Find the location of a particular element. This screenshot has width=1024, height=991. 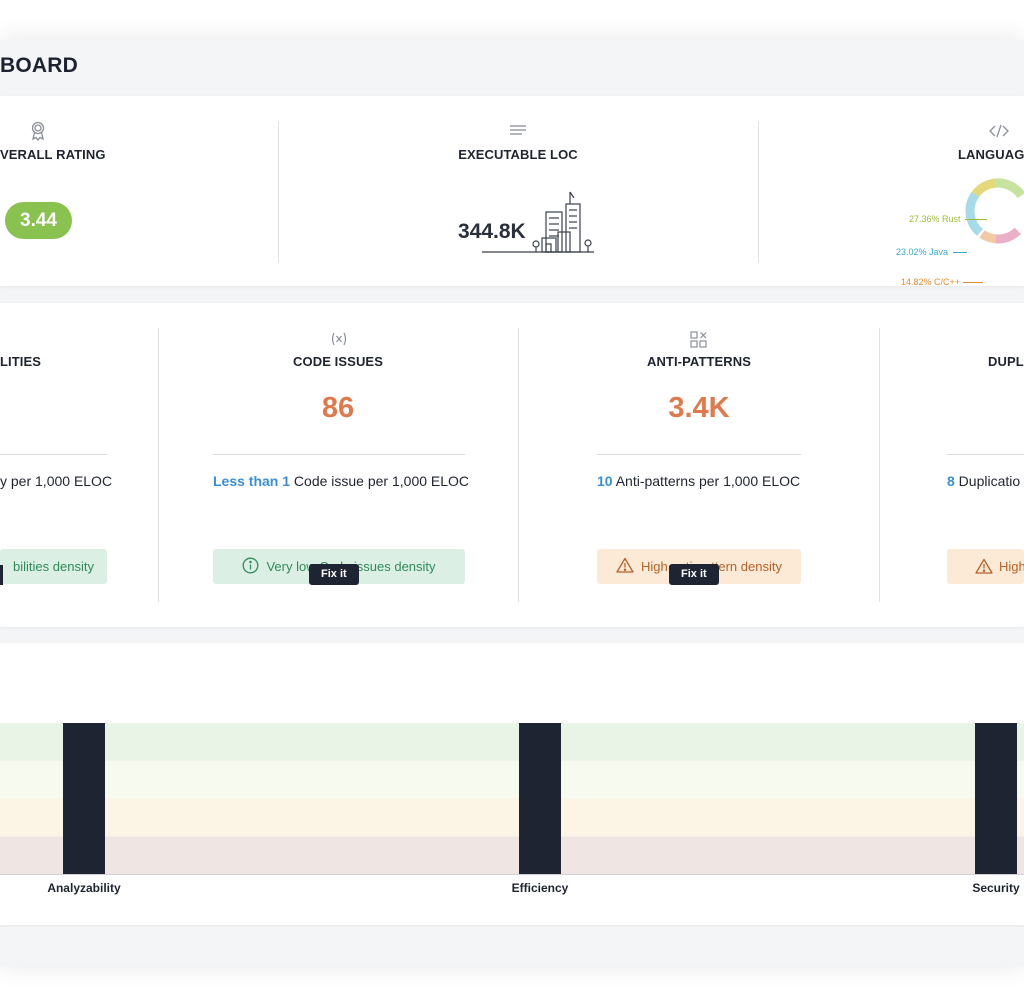

chart-bar-security is located at coordinates (996, 798).